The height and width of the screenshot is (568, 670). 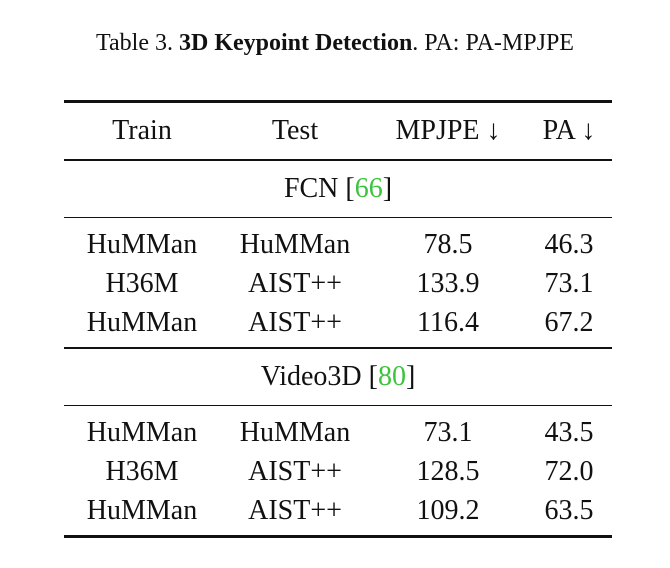 What do you see at coordinates (448, 130) in the screenshot?
I see `header-mpjpe: MPJPE ↓` at bounding box center [448, 130].